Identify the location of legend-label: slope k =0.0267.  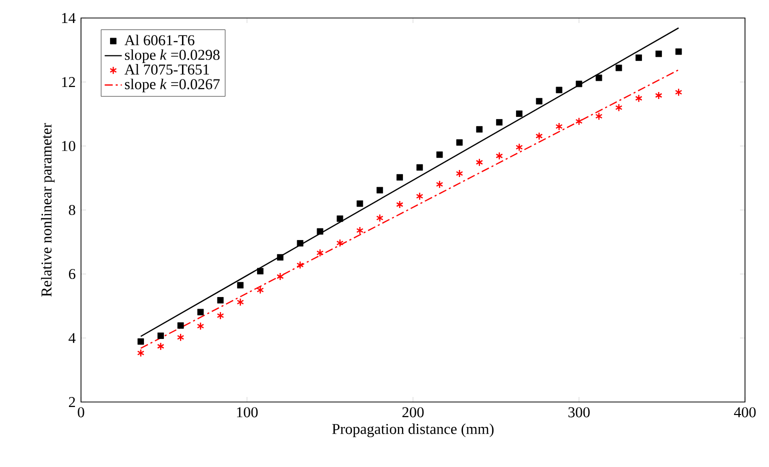
(172, 85).